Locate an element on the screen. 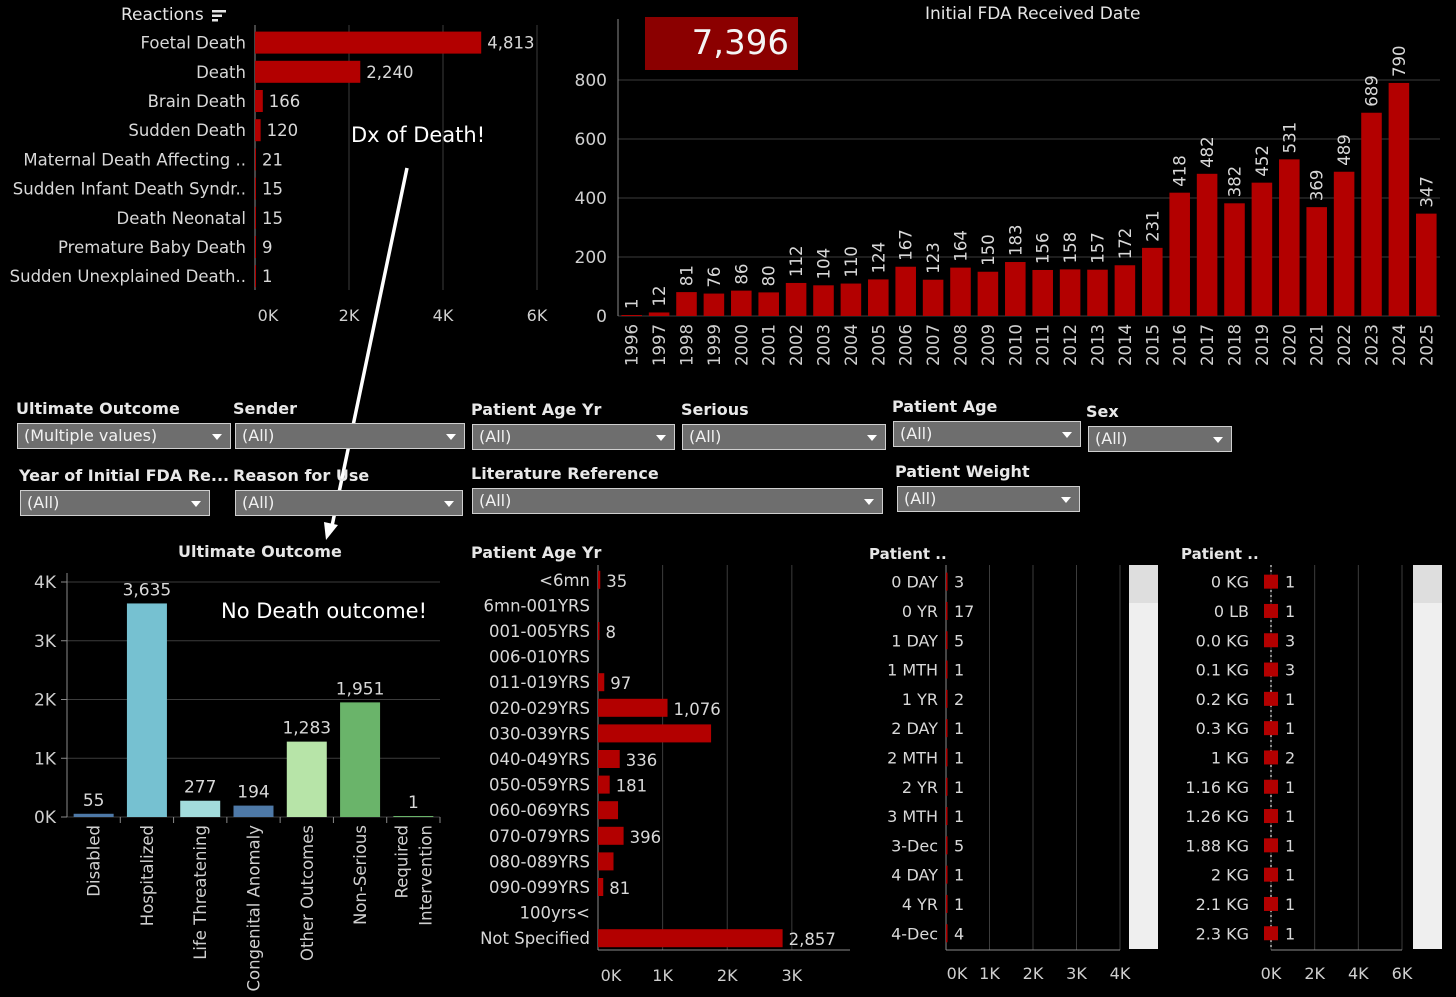  patient-weight-scrollbar is located at coordinates (1427, 757).